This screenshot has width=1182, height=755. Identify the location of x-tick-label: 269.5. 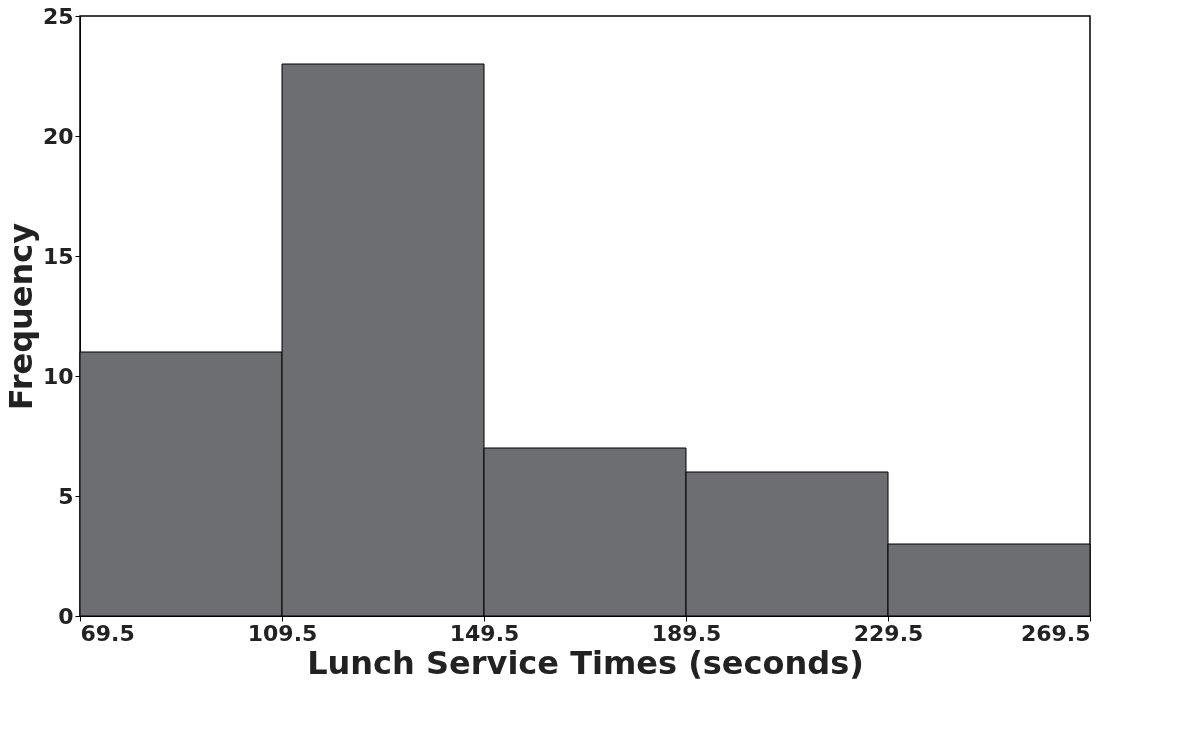
(1055, 633).